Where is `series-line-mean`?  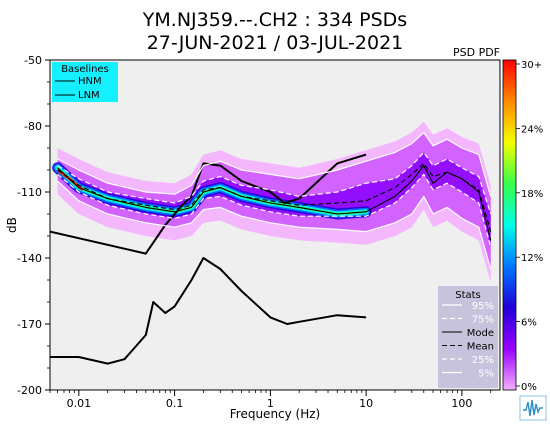
series-line-mean is located at coordinates (274, 197).